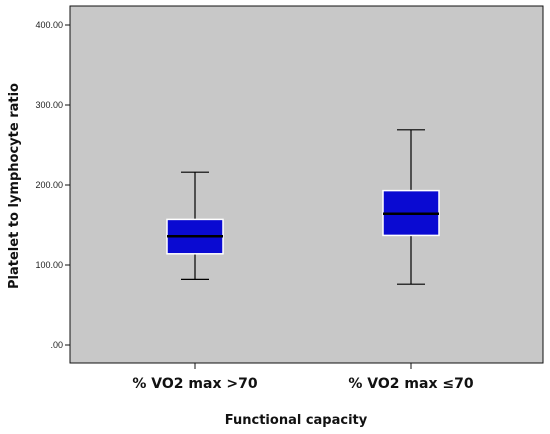 Image resolution: width=550 pixels, height=434 pixels. Describe the element at coordinates (14, 186) in the screenshot. I see `y-axis-title: Platelet to lymphocyte ratio` at that location.